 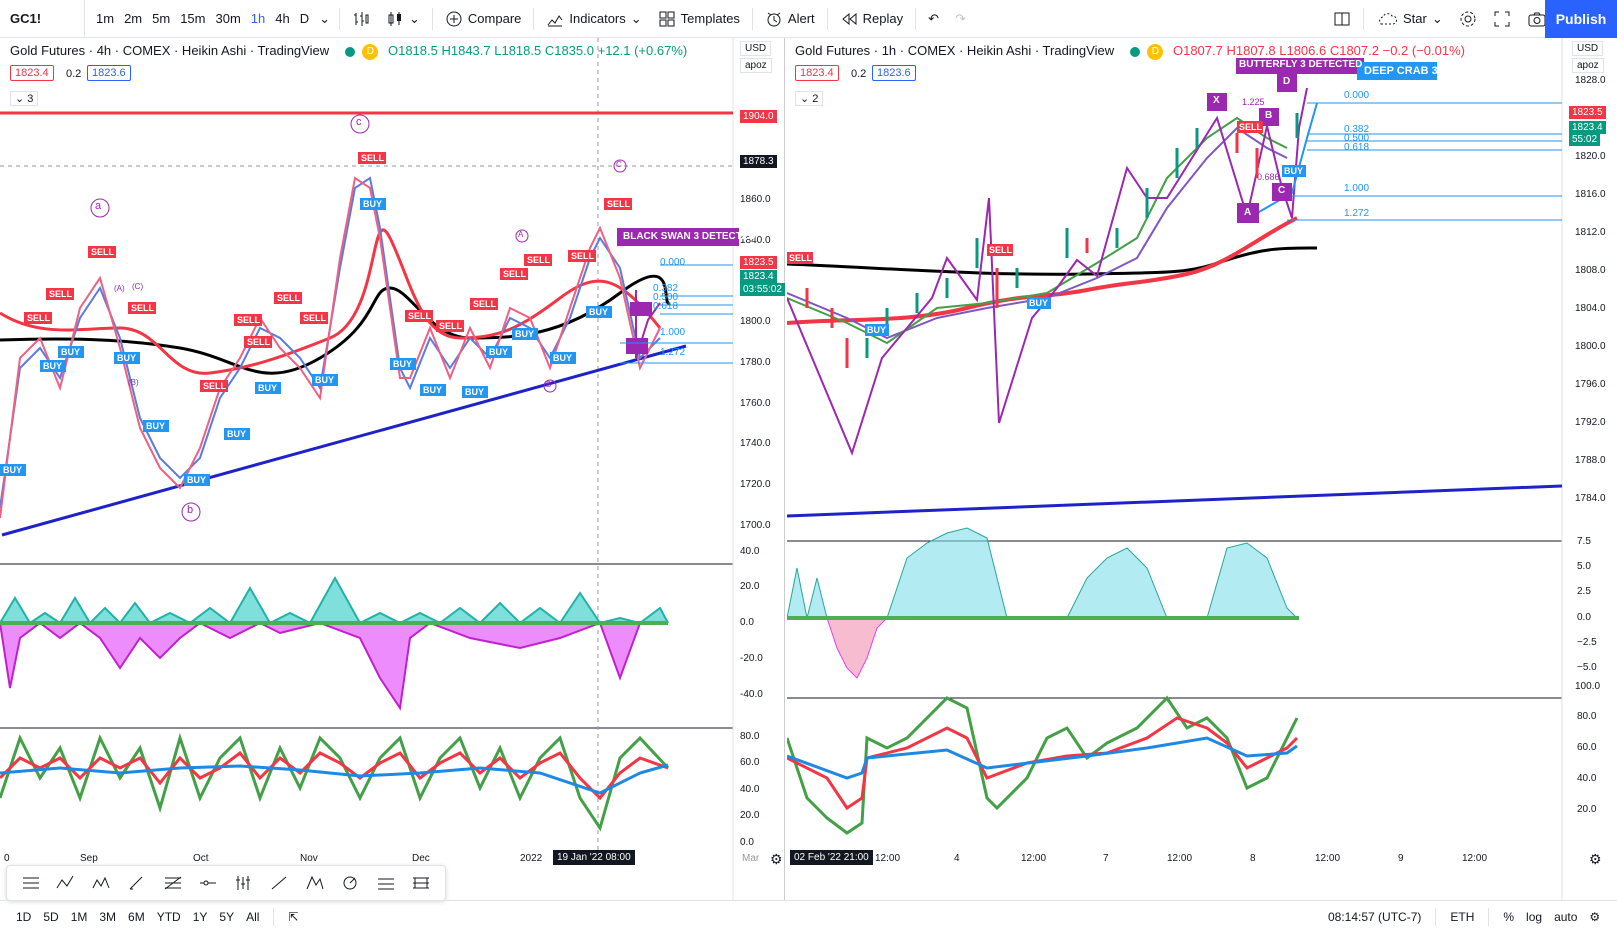 What do you see at coordinates (315, 883) in the screenshot?
I see `xabcd-pattern-icon` at bounding box center [315, 883].